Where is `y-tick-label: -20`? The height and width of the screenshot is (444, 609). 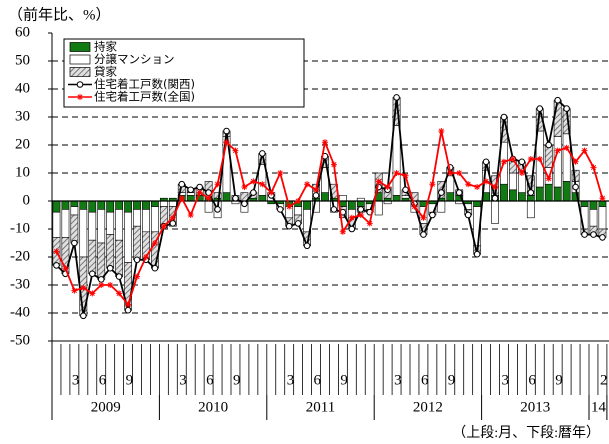 y-tick-label: -20 is located at coordinates (20, 256).